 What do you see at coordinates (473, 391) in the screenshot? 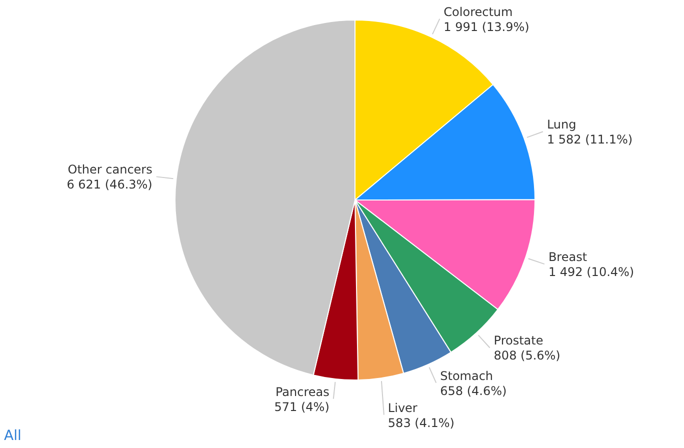
I see `data-label: 658 (4.6%)` at bounding box center [473, 391].